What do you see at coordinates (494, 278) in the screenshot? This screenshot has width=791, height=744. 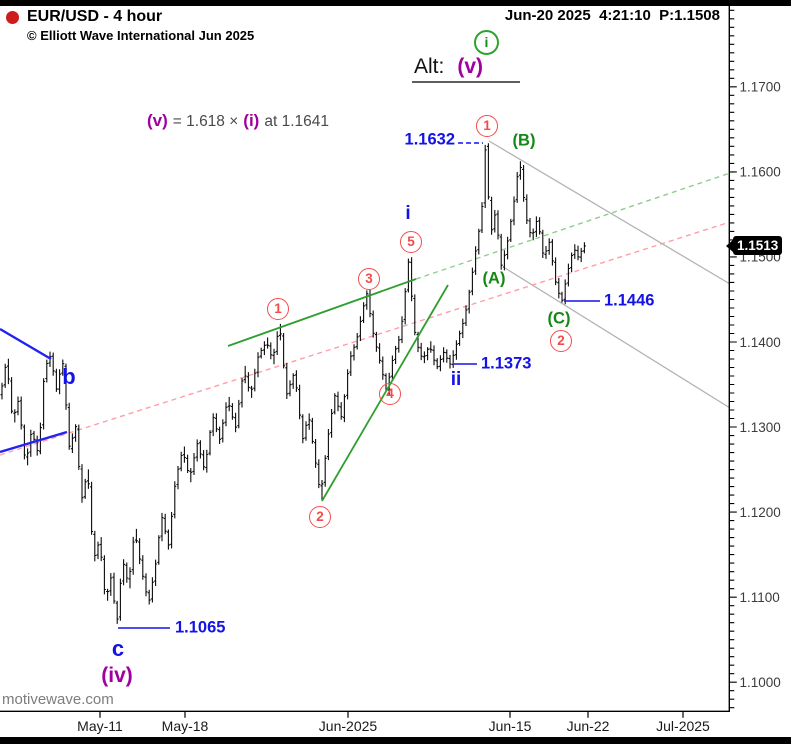 I see `wave-label-a: (A)` at bounding box center [494, 278].